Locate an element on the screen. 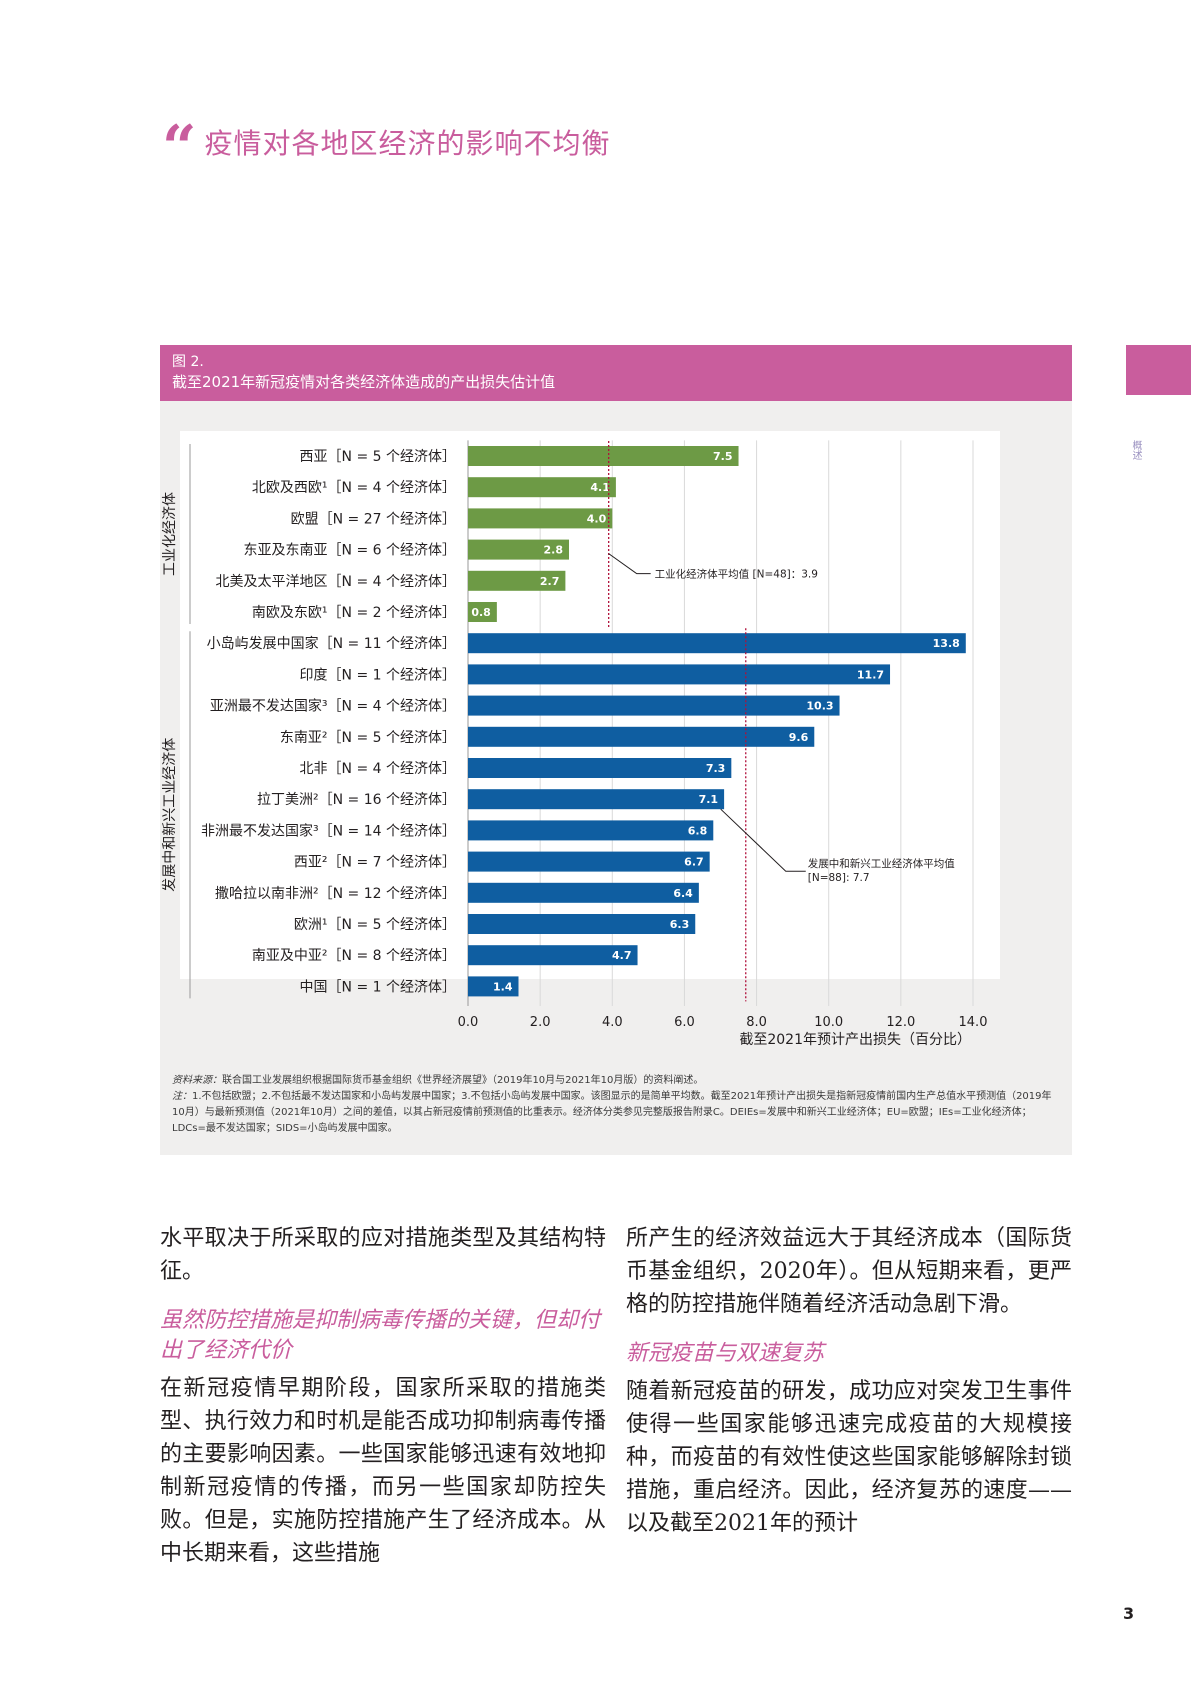  category-label: 印度［N = 1 个经济体］ is located at coordinates (378, 675).